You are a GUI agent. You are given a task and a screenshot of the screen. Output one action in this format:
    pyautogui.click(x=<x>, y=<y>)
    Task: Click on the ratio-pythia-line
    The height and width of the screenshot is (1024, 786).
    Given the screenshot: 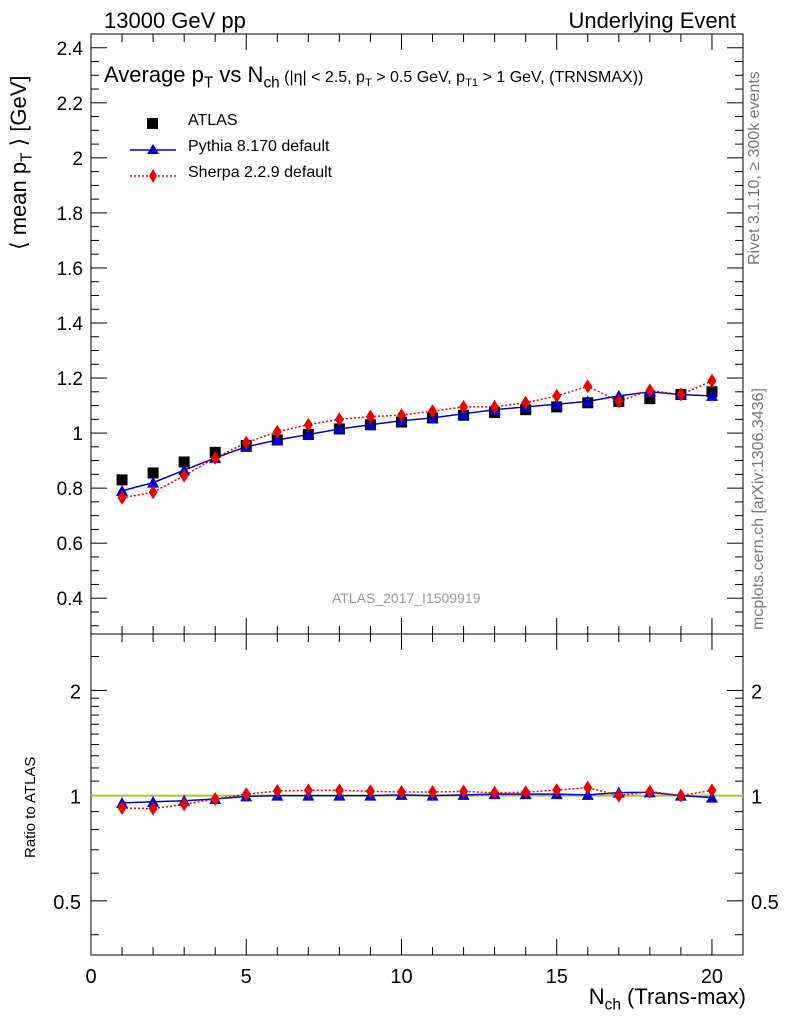 What is the action you would take?
    pyautogui.click(x=417, y=797)
    